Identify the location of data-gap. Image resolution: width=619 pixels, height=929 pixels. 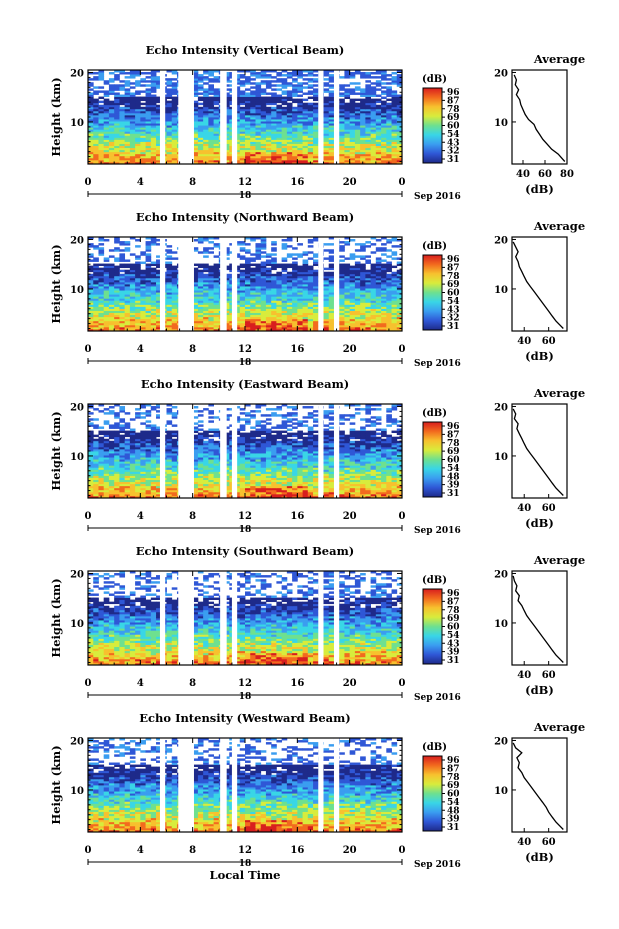
(162, 117).